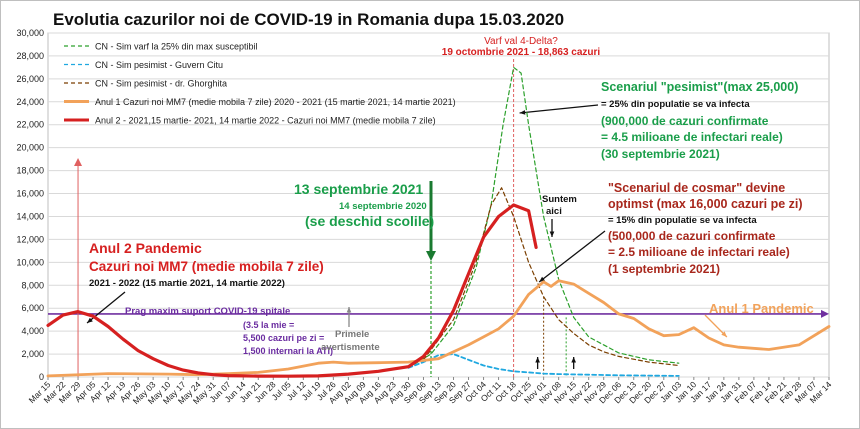 This screenshot has width=860, height=429. Describe the element at coordinates (521, 52) in the screenshot. I see `peak-label-2: 19 octombrie 2021 - 18,863 cazuri` at that location.